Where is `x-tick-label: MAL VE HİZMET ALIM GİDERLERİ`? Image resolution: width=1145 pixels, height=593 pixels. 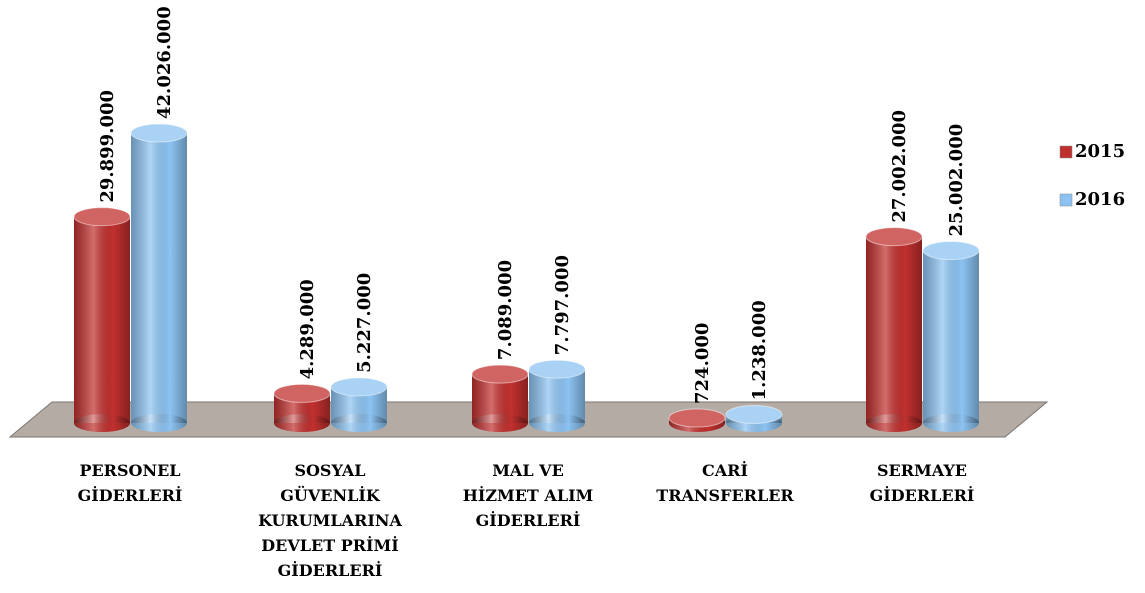
x-tick-label: MAL VE HİZMET ALIM GİDERLERİ is located at coordinates (528, 495).